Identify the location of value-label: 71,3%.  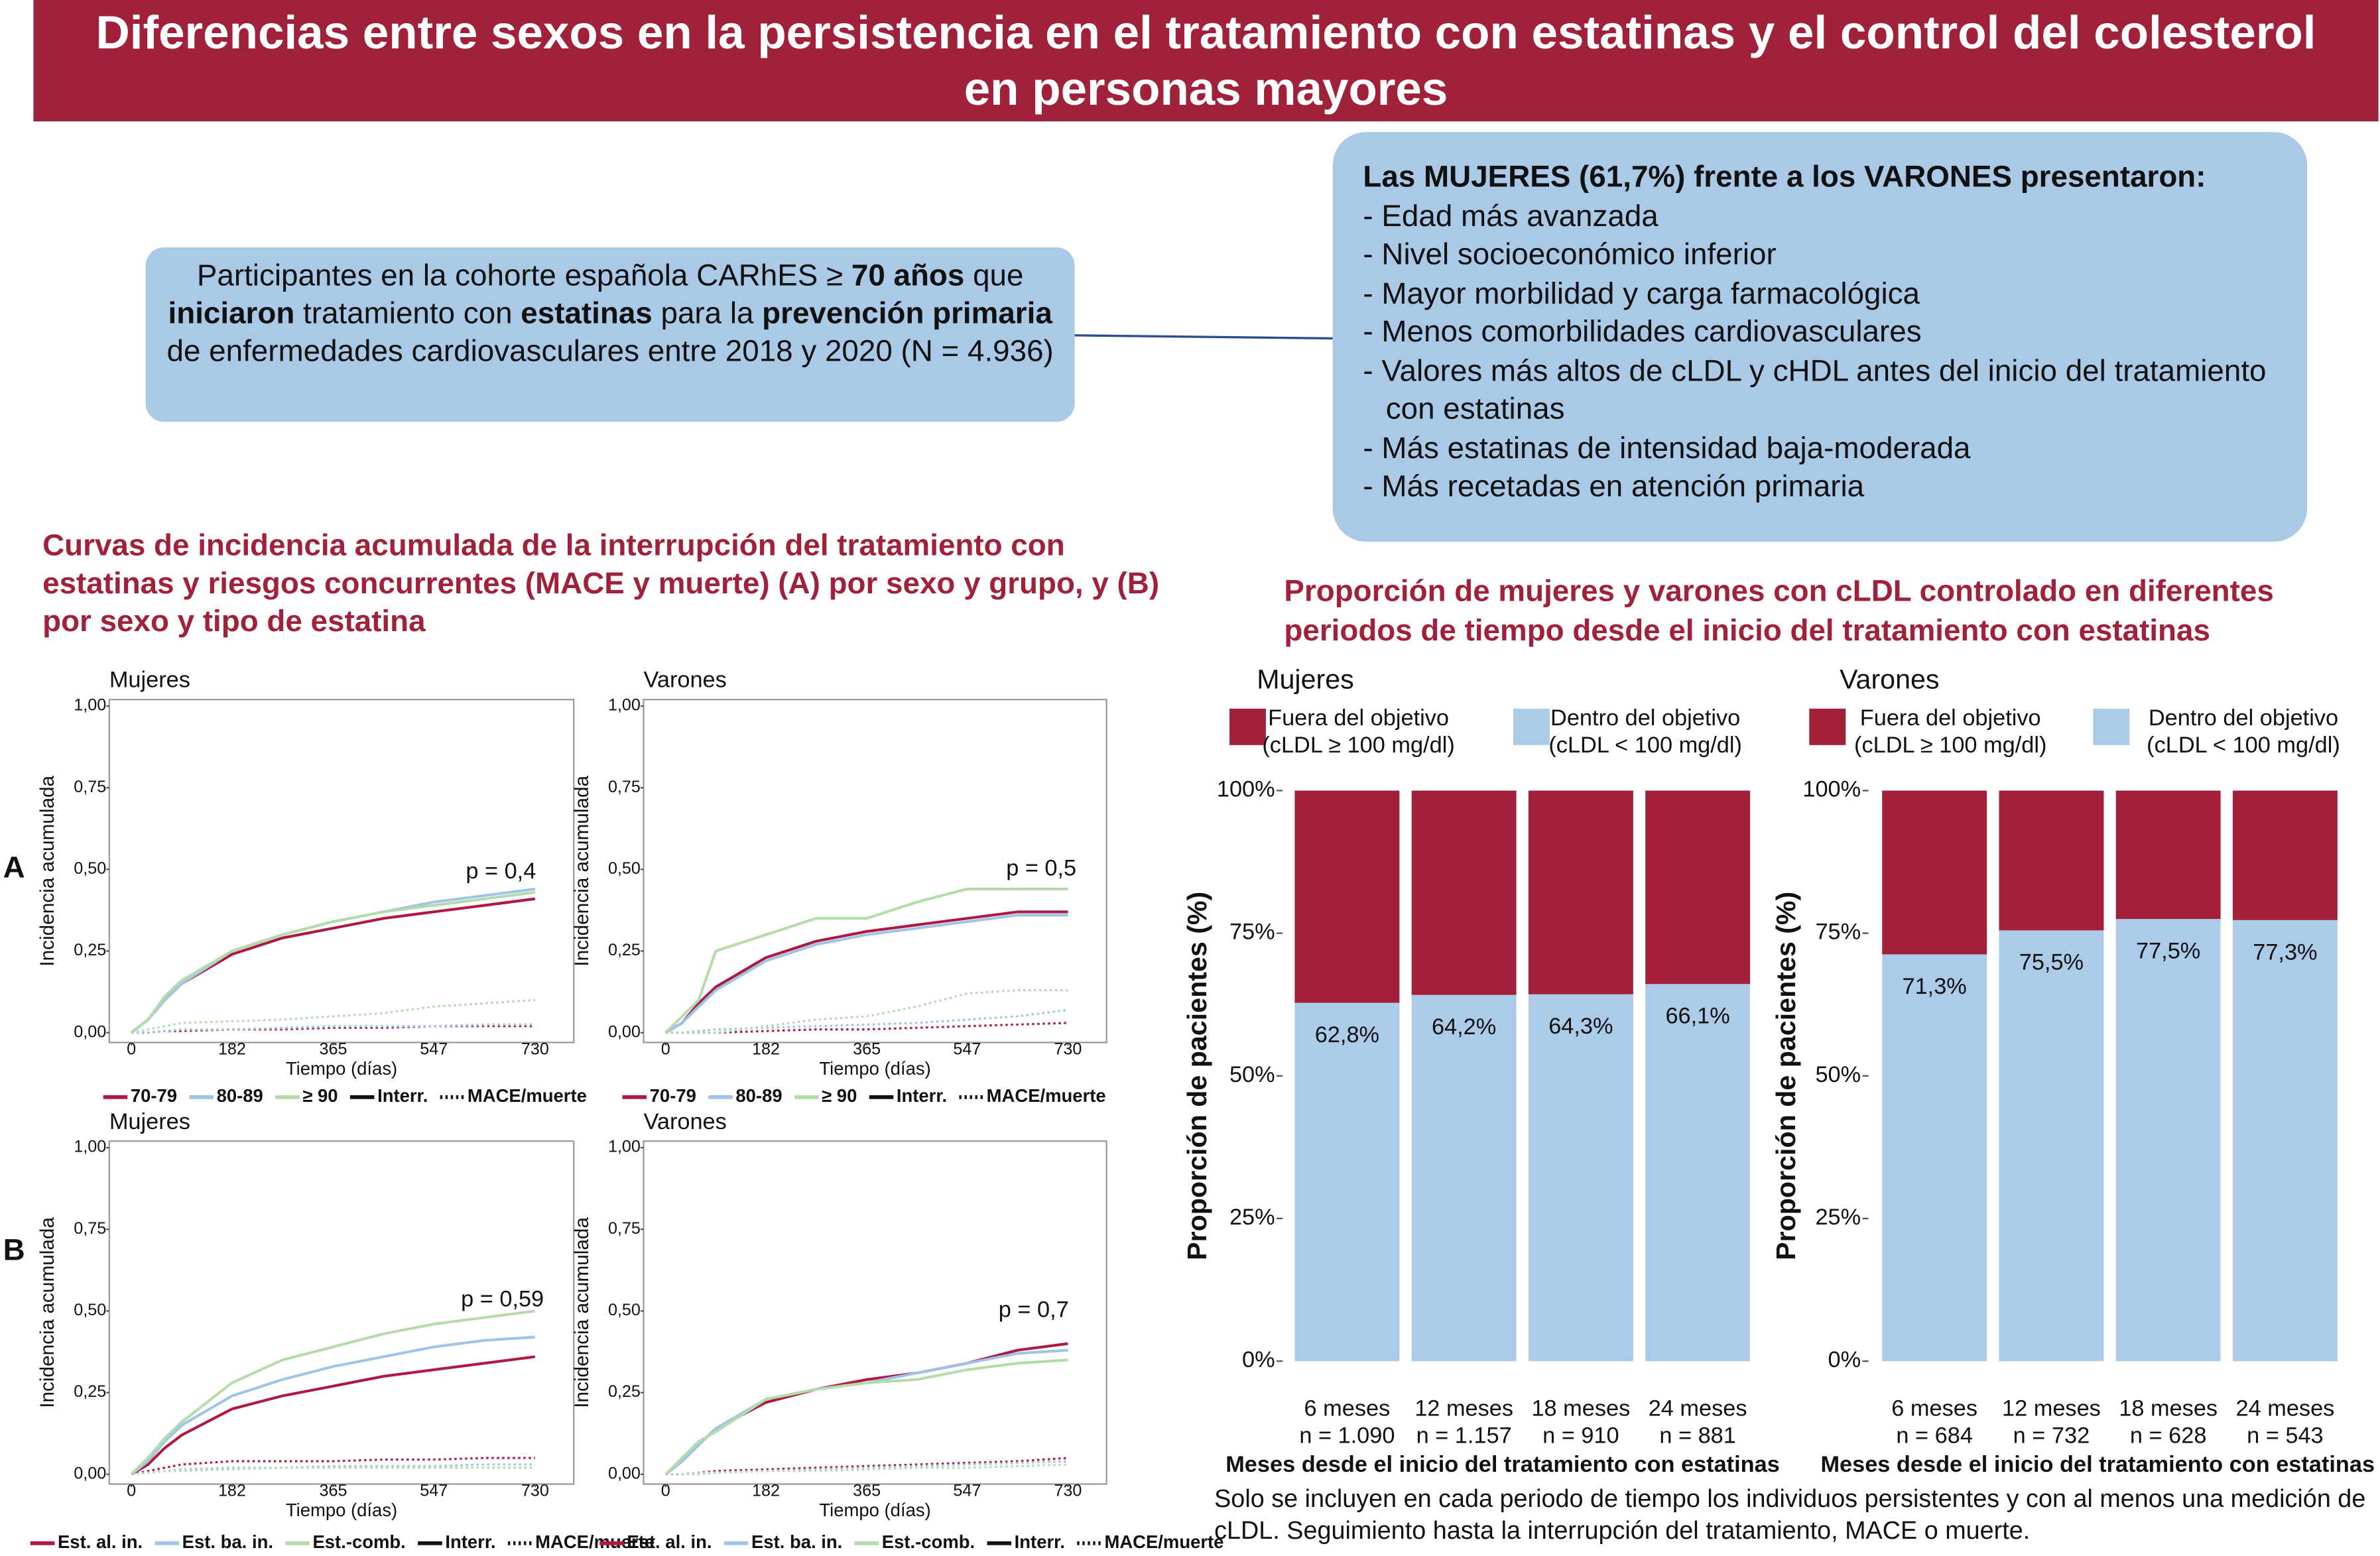
(1935, 986).